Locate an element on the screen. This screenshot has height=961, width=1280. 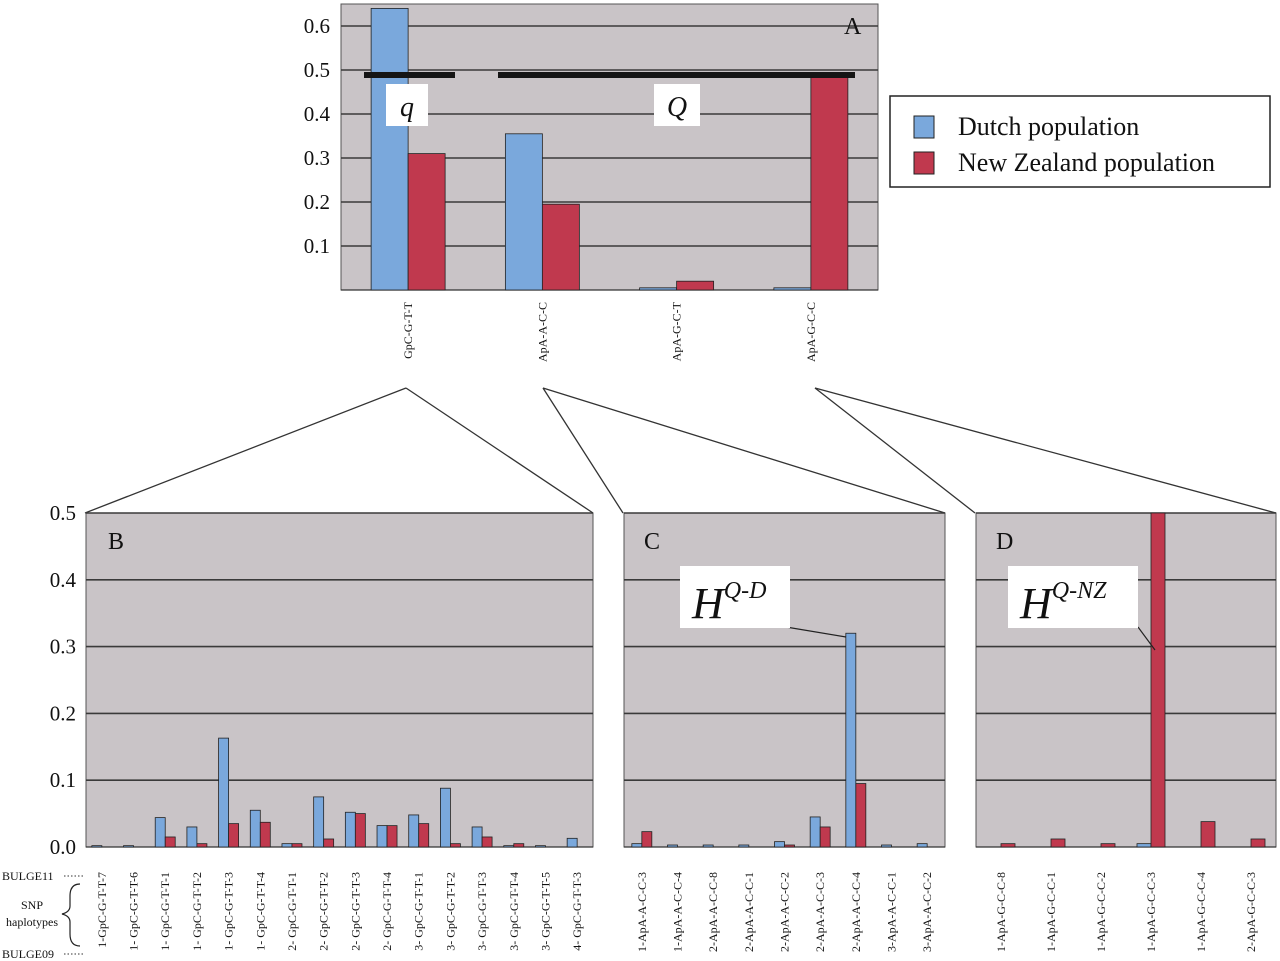
category-label: 1- GpC-G-T-T-2 is located at coordinates (197, 911).